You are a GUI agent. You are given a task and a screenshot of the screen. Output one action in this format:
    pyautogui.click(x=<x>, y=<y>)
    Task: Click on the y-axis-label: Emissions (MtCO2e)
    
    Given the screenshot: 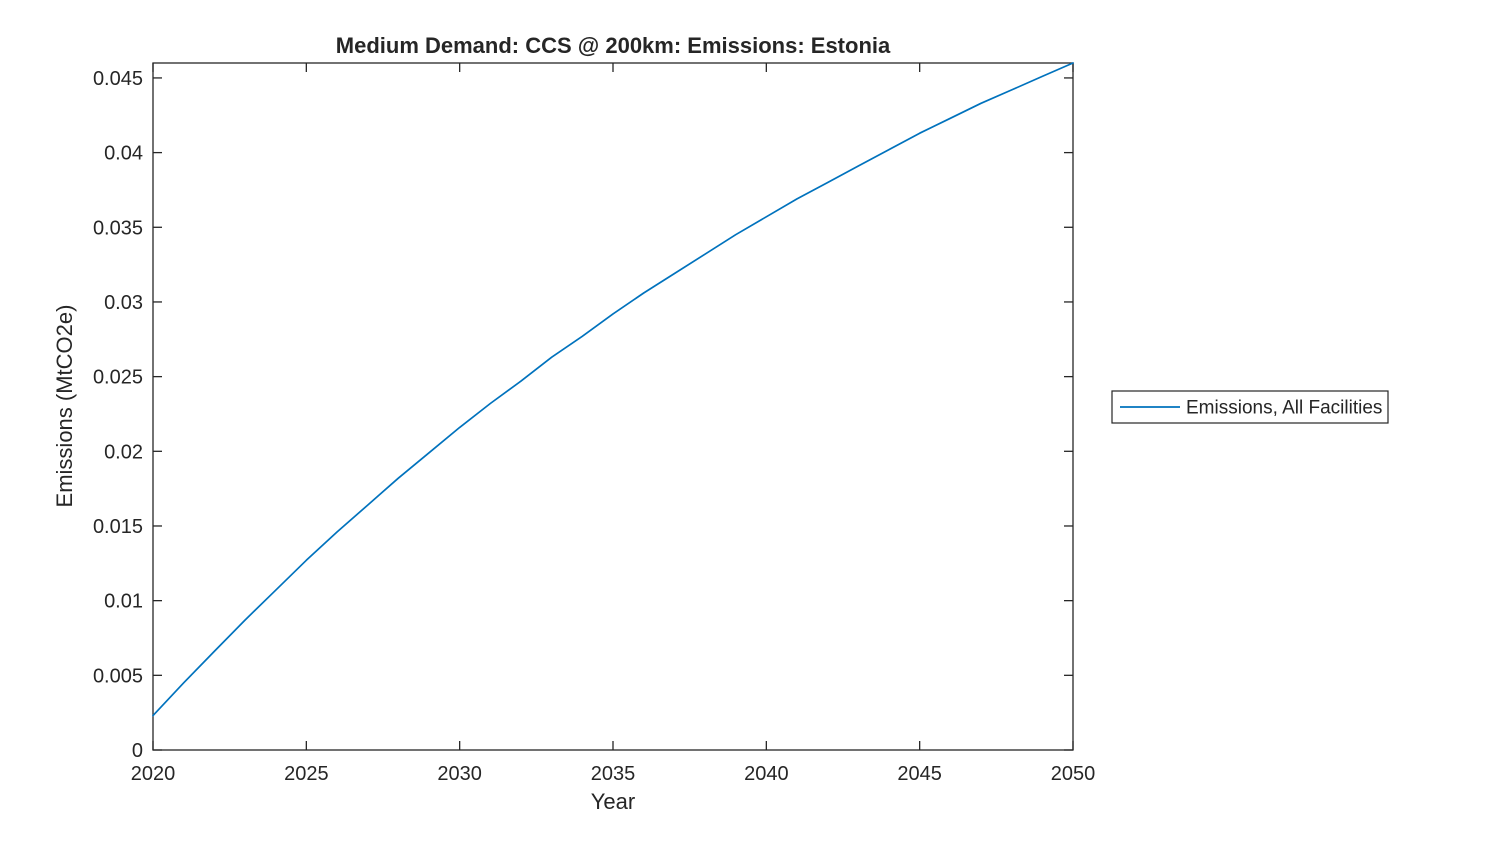 What is the action you would take?
    pyautogui.click(x=64, y=406)
    